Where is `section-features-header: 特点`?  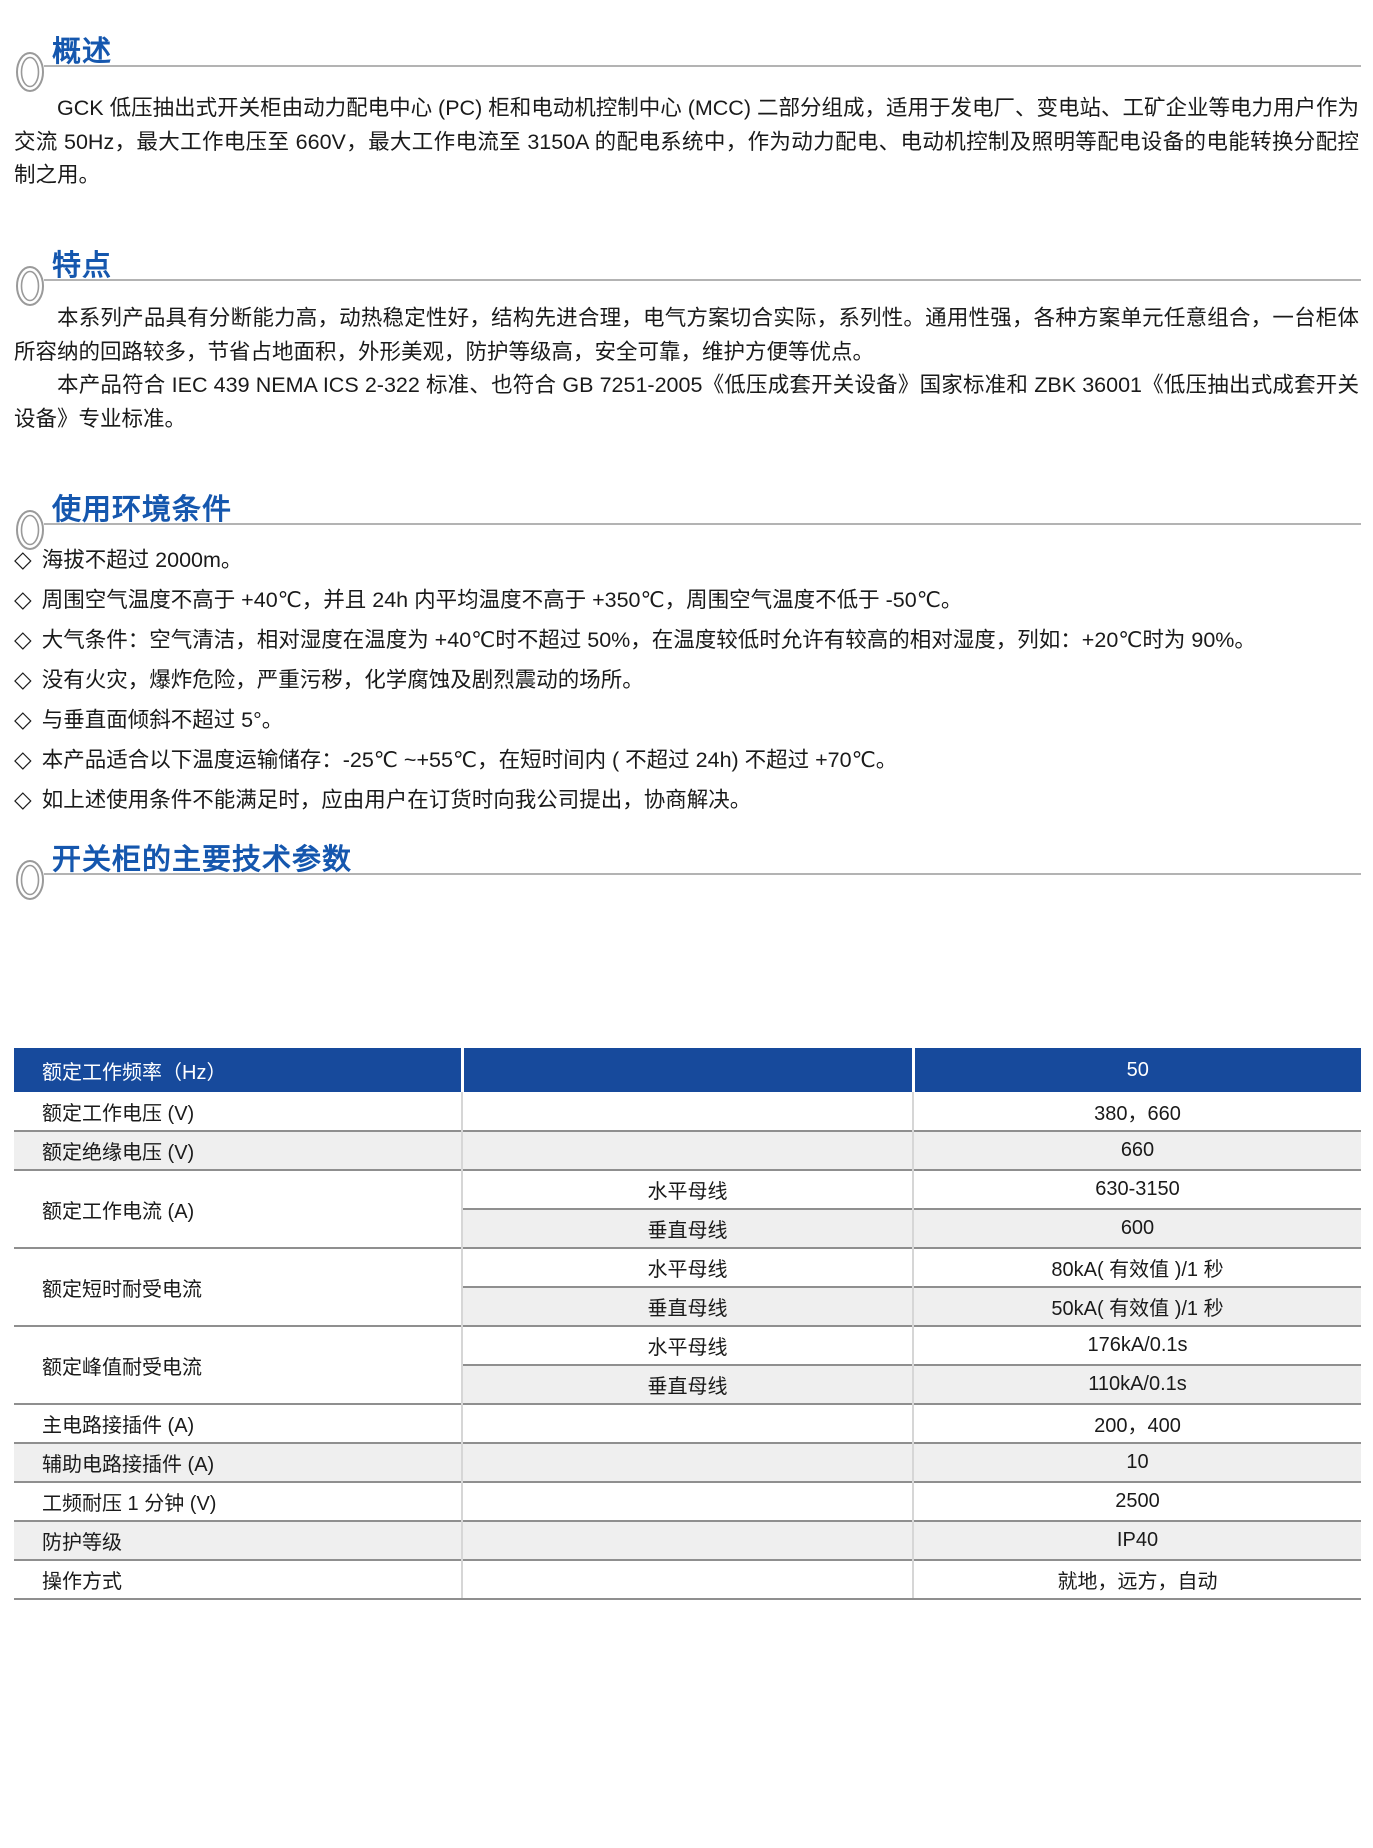 section-features-header: 特点 is located at coordinates (686, 290).